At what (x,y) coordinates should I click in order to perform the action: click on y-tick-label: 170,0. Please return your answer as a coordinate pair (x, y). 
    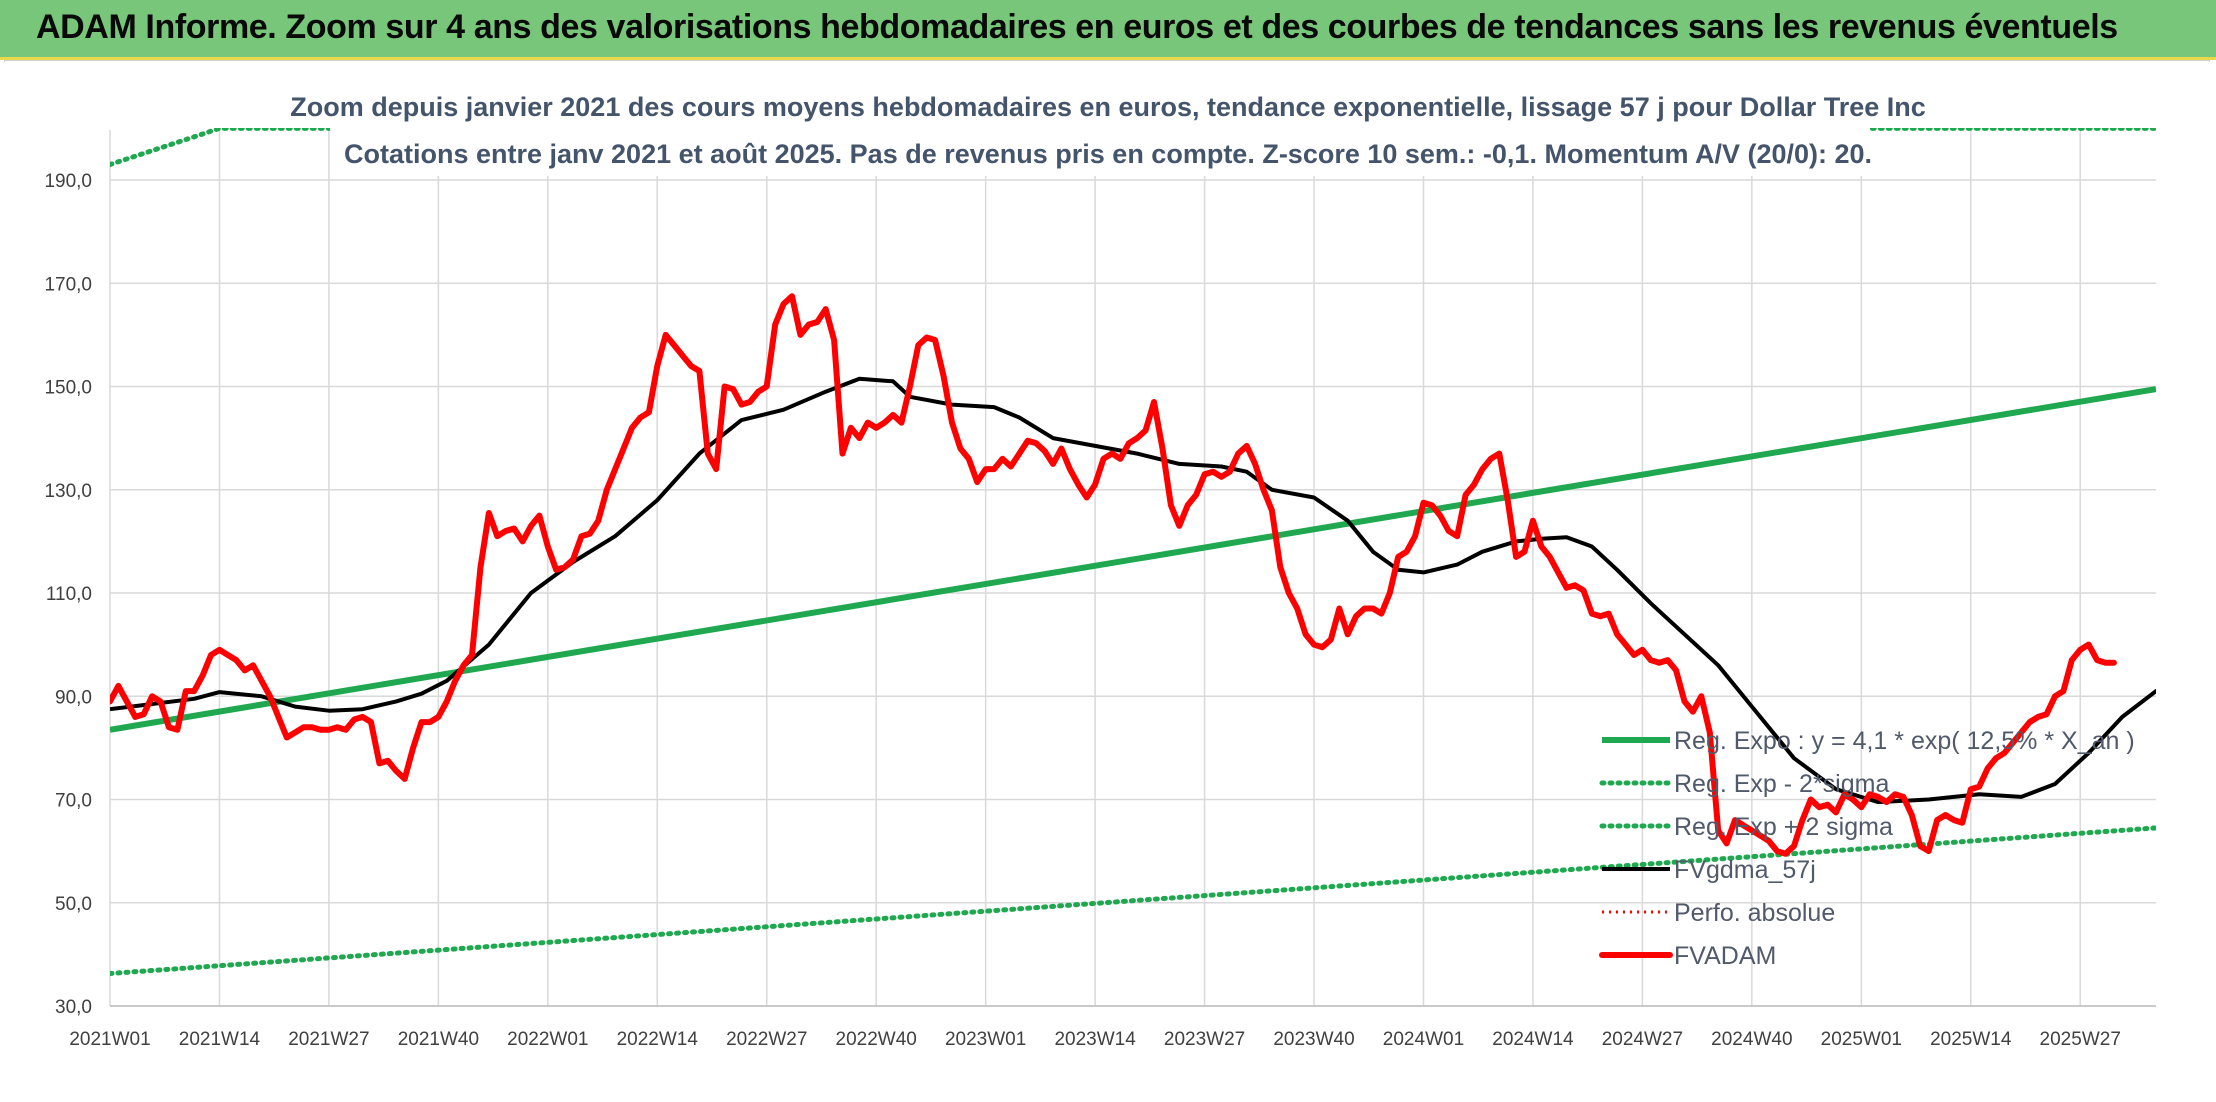
    Looking at the image, I should click on (68, 284).